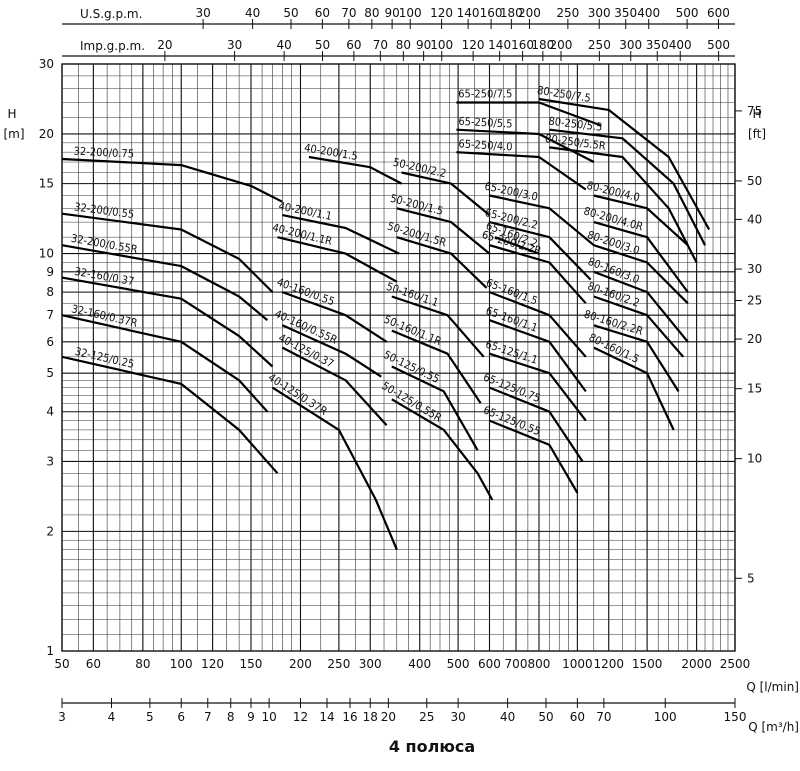 Image resolution: width=800 pixels, height=771 pixels. I want to click on y-tick-label: 20, so click(46, 134).